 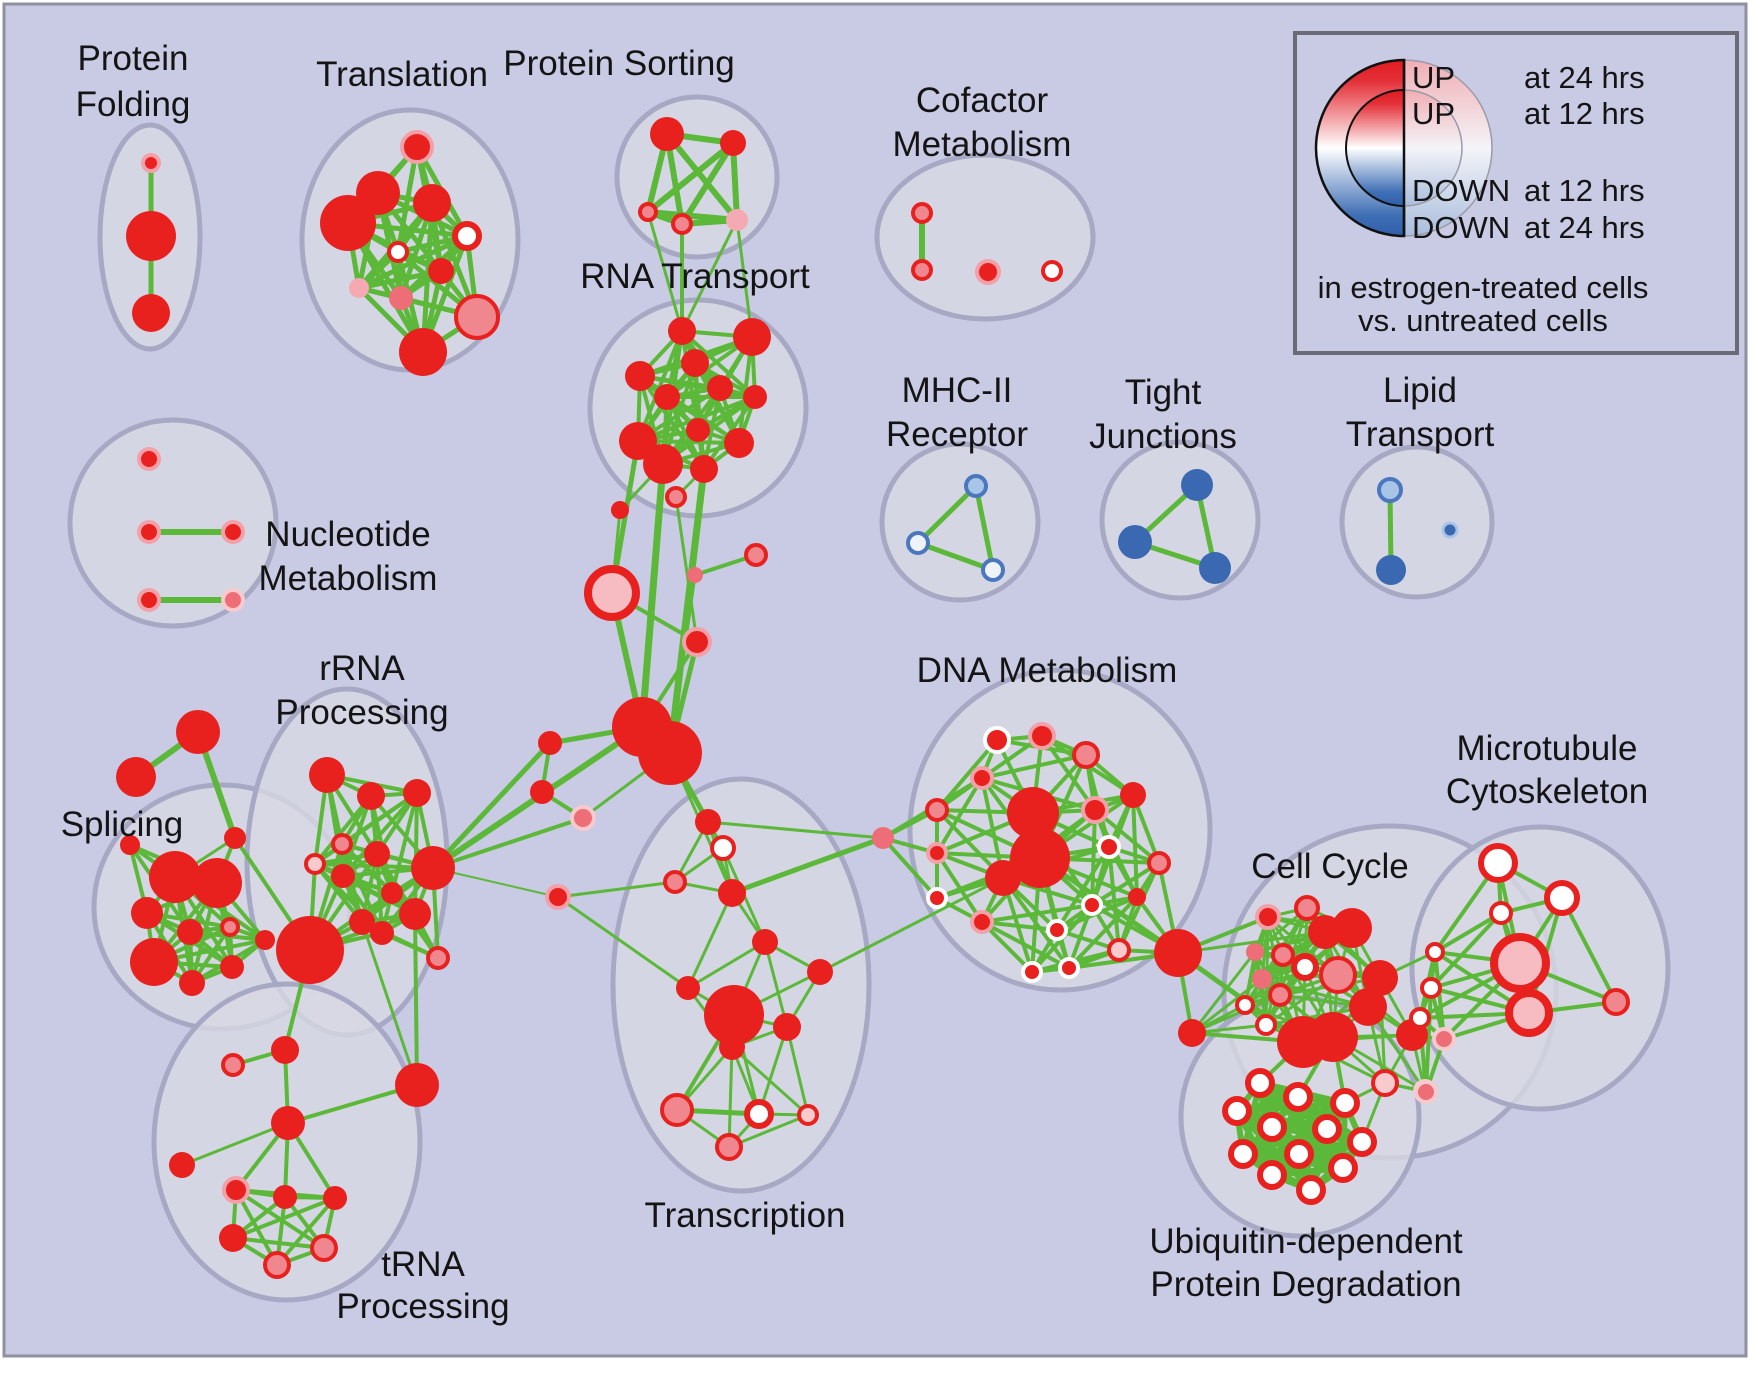 What do you see at coordinates (1305, 1284) in the screenshot?
I see `cluster-label: Protein Degradation` at bounding box center [1305, 1284].